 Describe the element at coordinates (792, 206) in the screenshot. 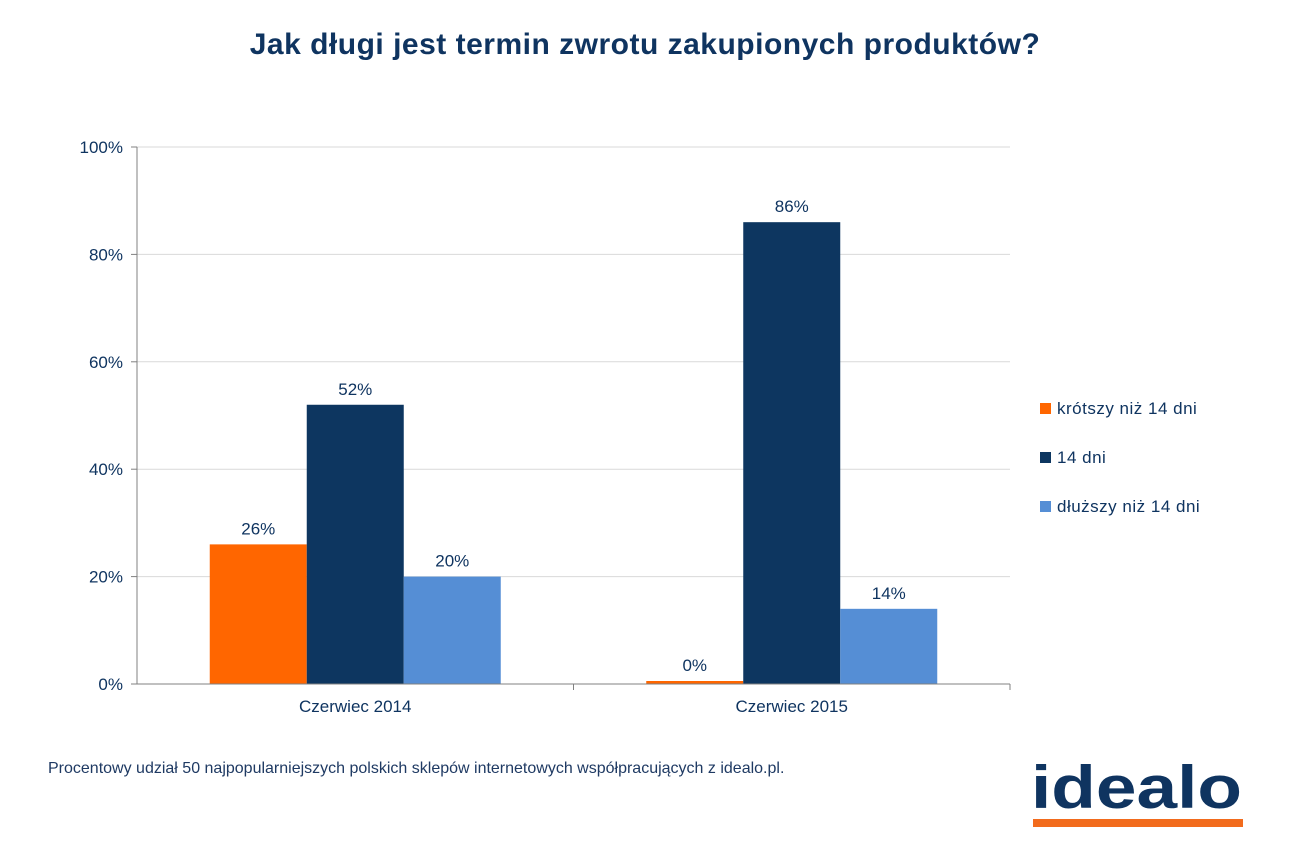

I see `data-label: 86%` at that location.